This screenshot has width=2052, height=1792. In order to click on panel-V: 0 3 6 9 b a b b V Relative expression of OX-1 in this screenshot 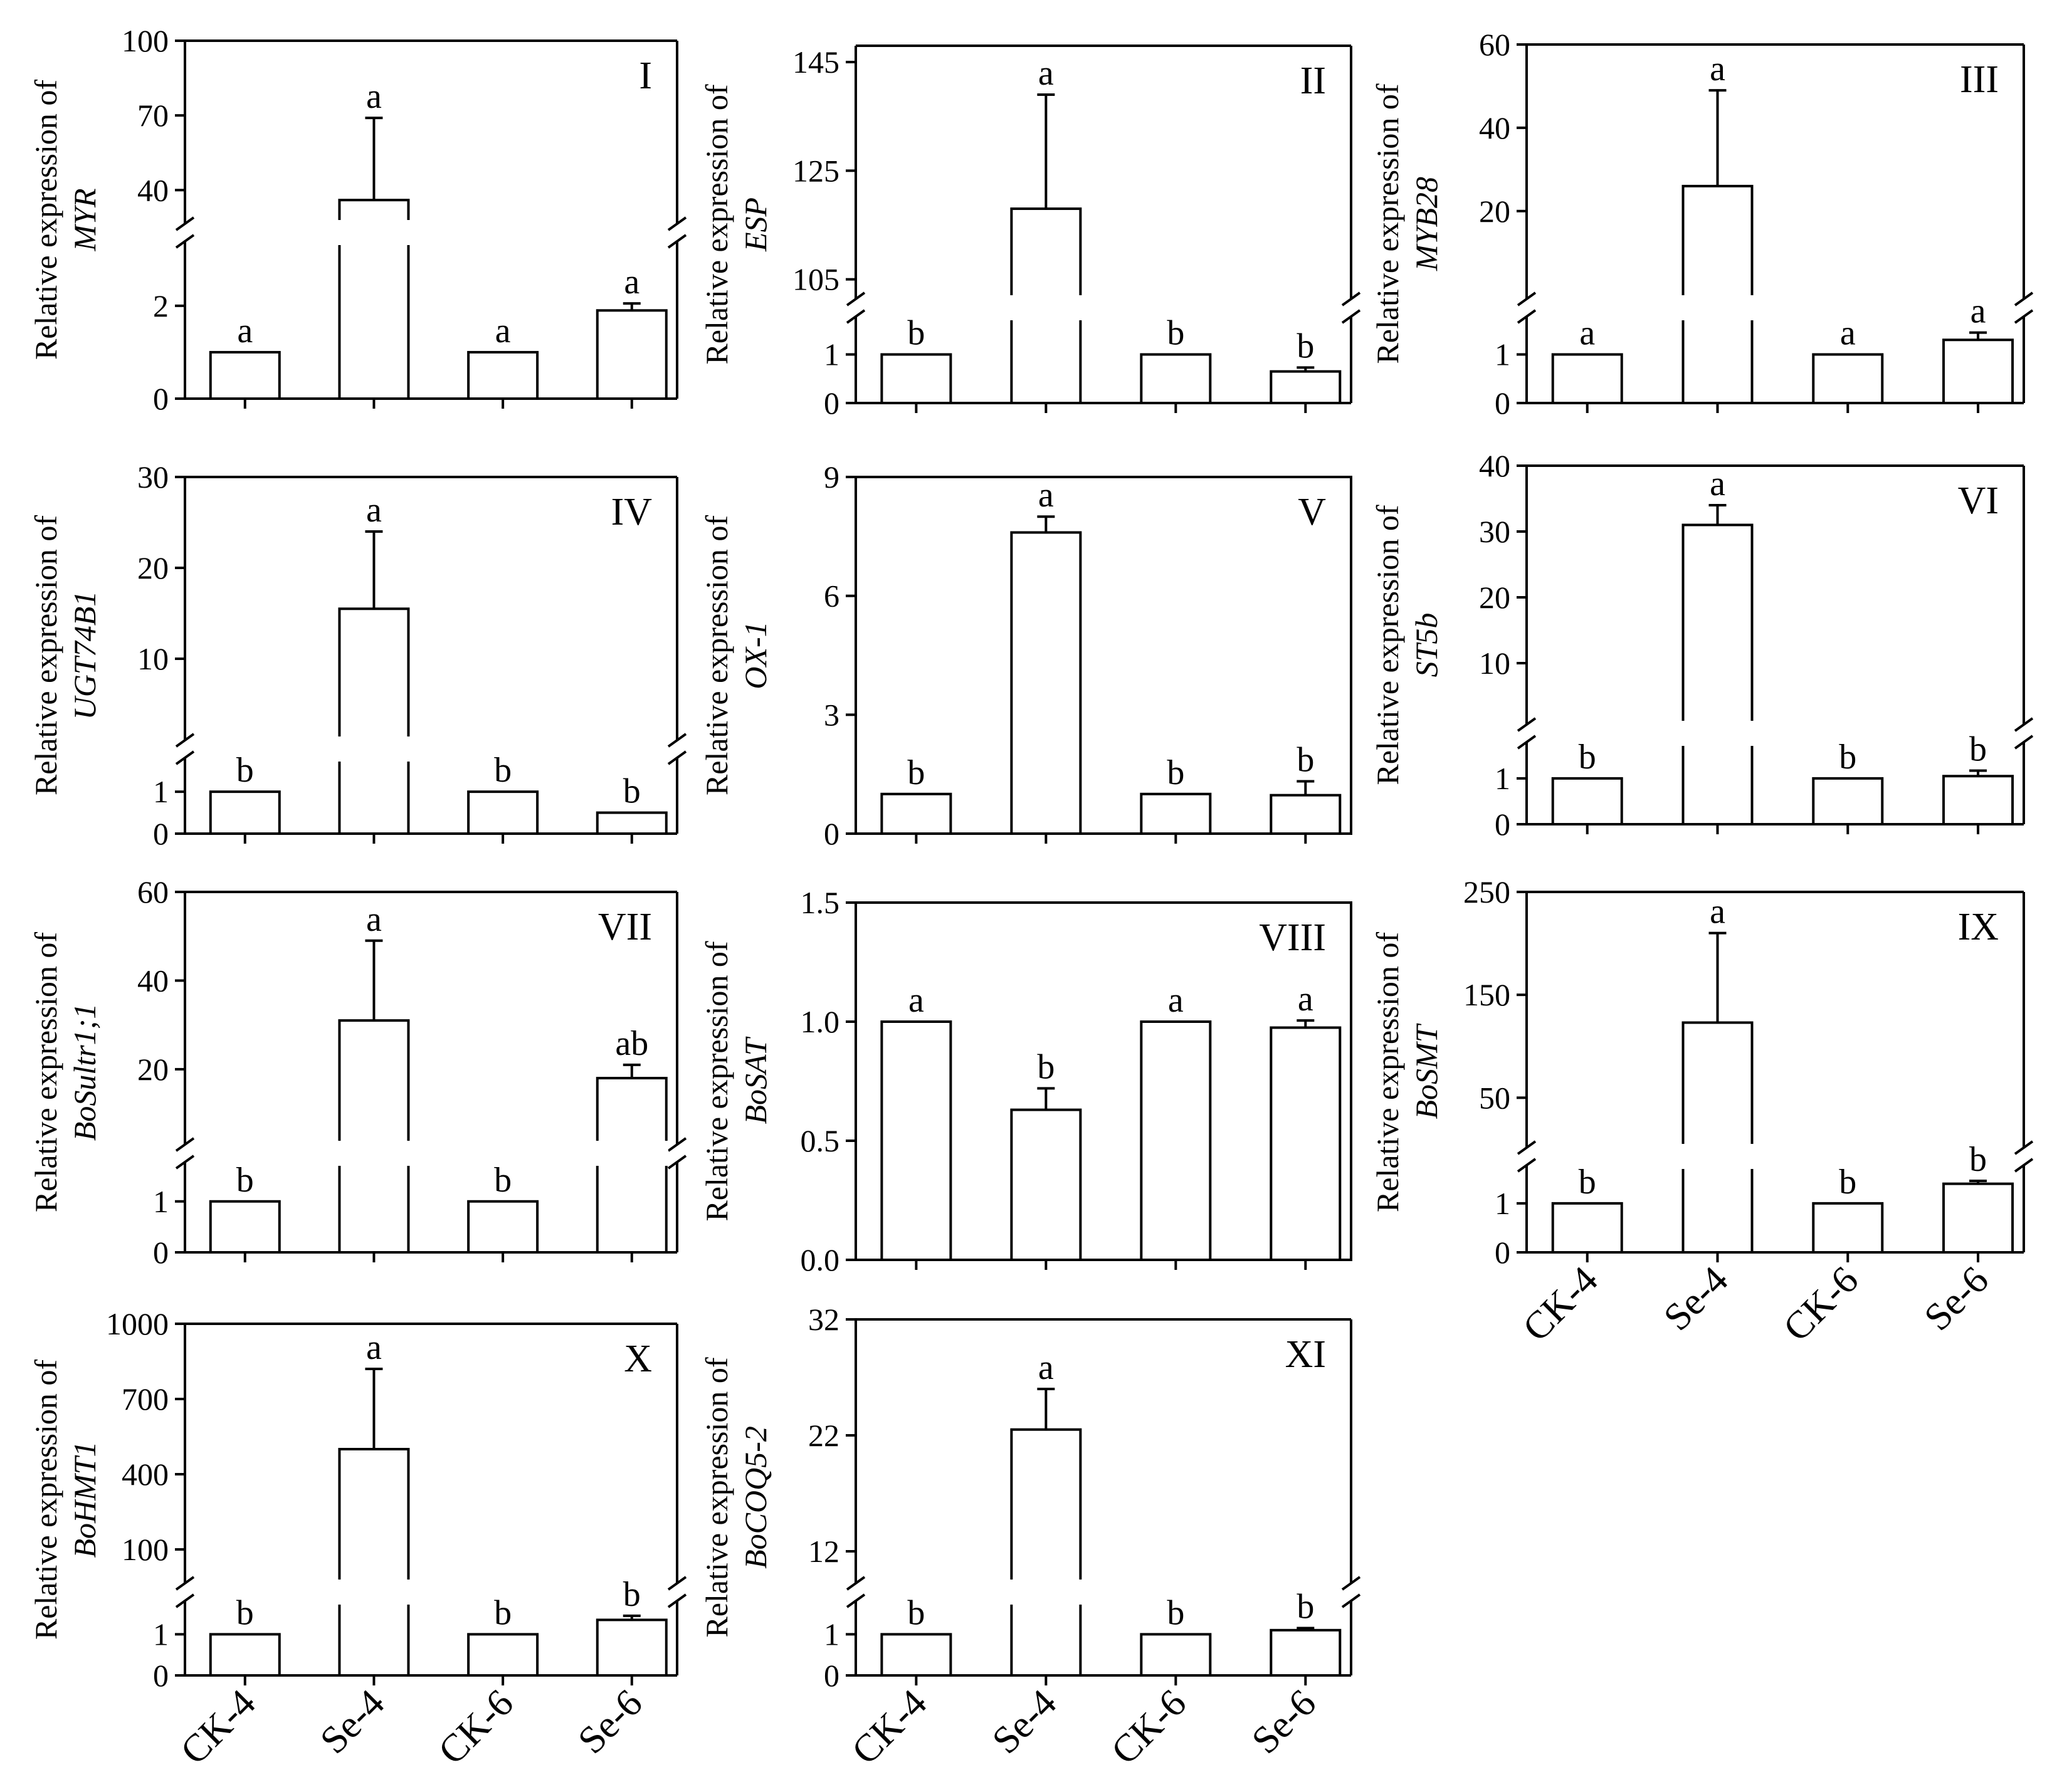, I will do `click(1025, 655)`.